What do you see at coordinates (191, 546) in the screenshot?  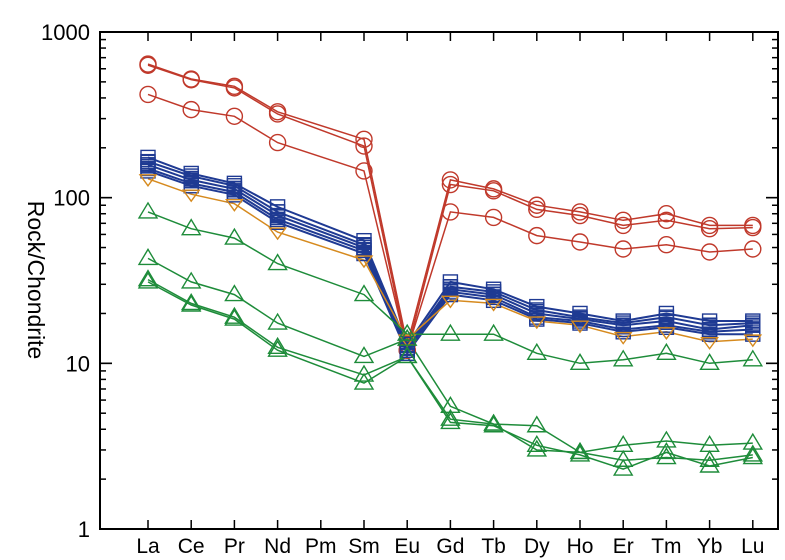 I see `x-tick-label: Ce` at bounding box center [191, 546].